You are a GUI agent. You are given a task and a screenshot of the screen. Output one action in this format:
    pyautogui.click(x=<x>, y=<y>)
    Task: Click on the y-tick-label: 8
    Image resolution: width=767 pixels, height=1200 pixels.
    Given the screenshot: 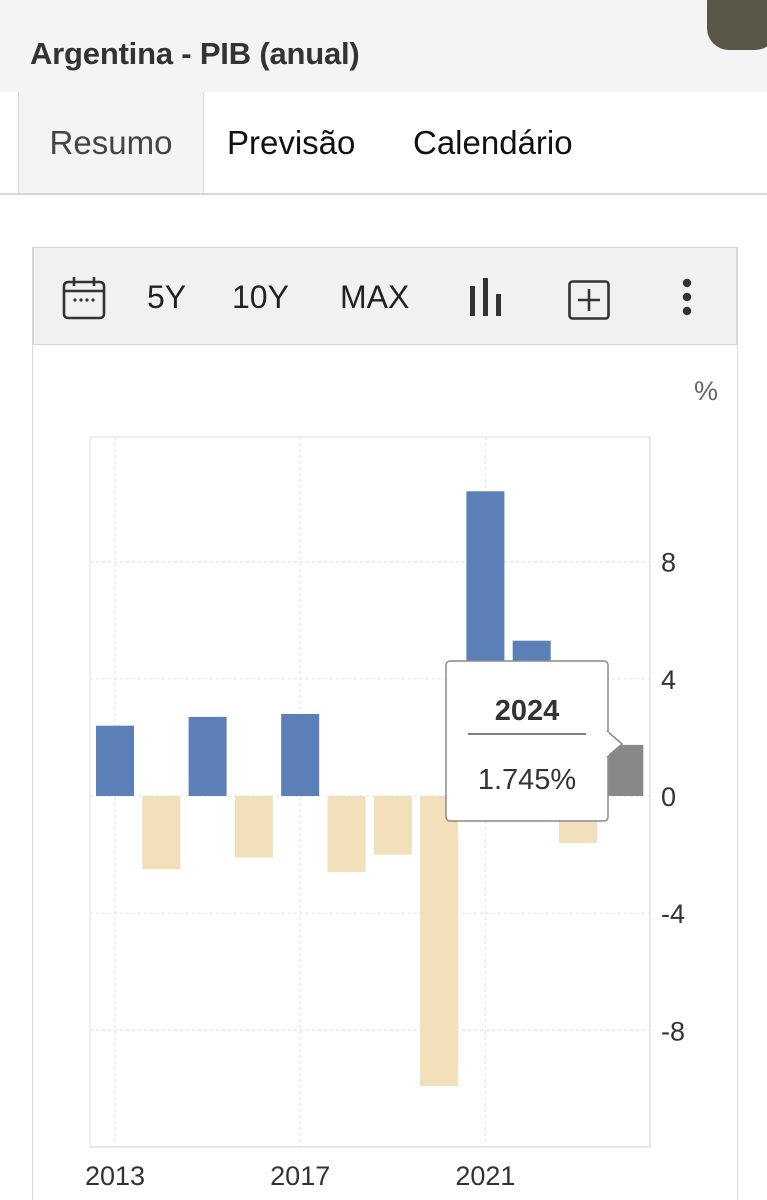 What is the action you would take?
    pyautogui.click(x=668, y=563)
    